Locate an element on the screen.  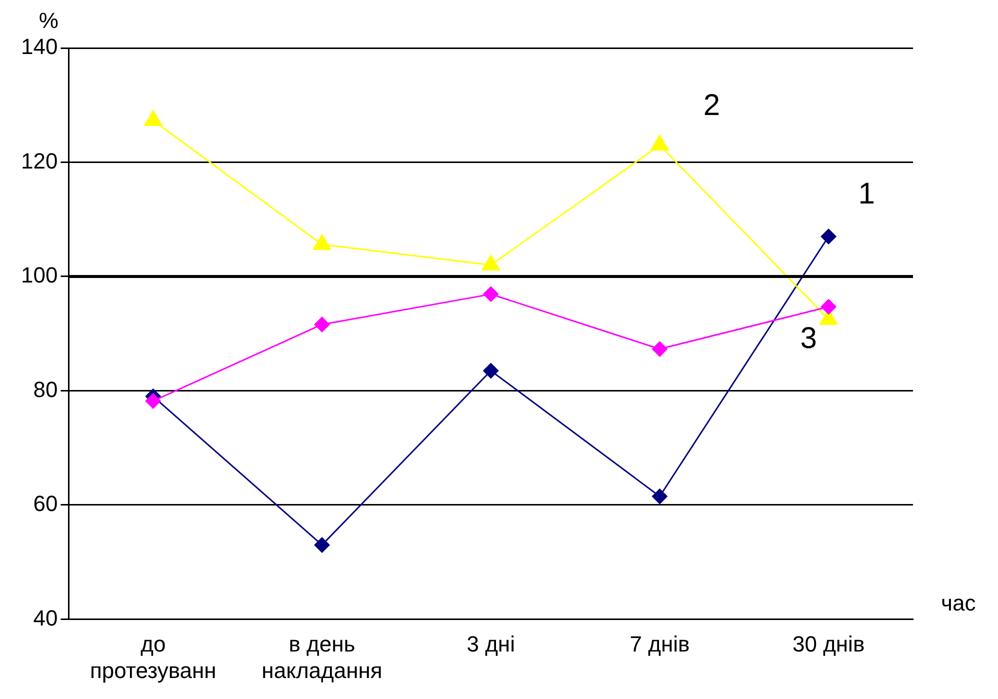
y-tick-label: 60 is located at coordinates (45, 503).